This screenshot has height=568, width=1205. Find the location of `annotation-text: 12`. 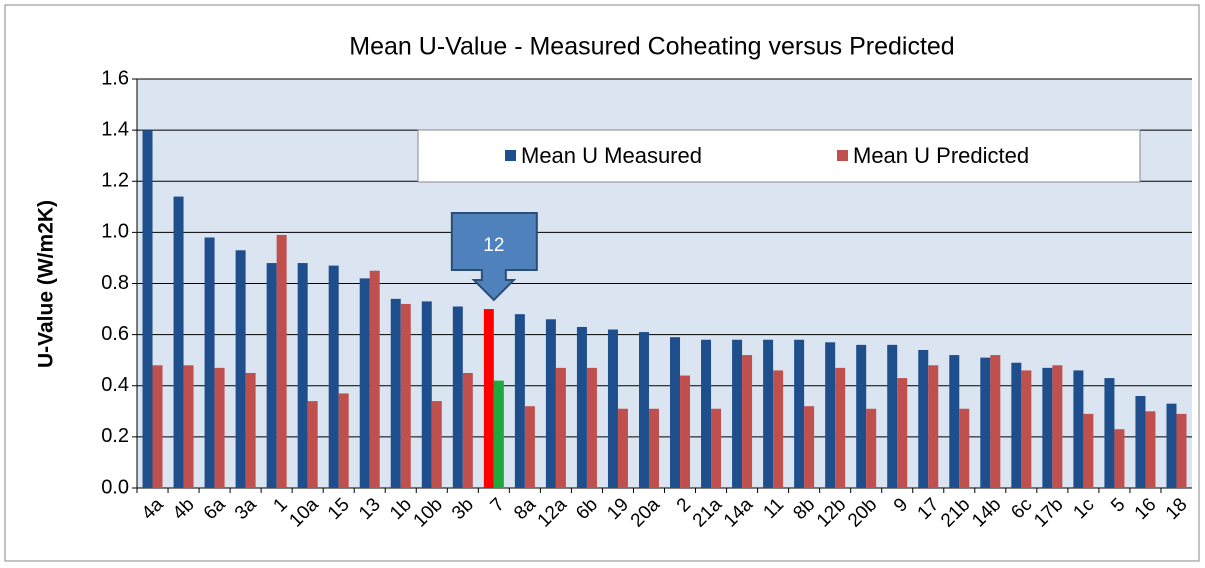

annotation-text: 12 is located at coordinates (493, 245).